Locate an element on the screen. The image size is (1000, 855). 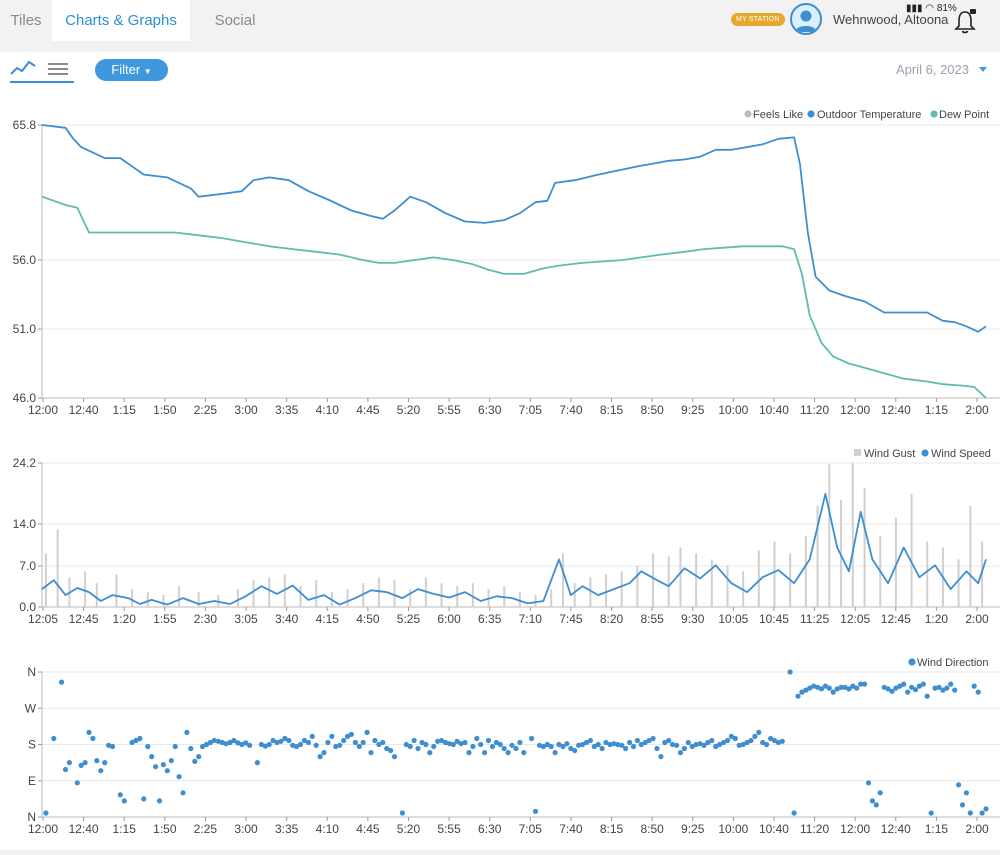
station-name: Wehnwood, Altoona is located at coordinates (891, 19).